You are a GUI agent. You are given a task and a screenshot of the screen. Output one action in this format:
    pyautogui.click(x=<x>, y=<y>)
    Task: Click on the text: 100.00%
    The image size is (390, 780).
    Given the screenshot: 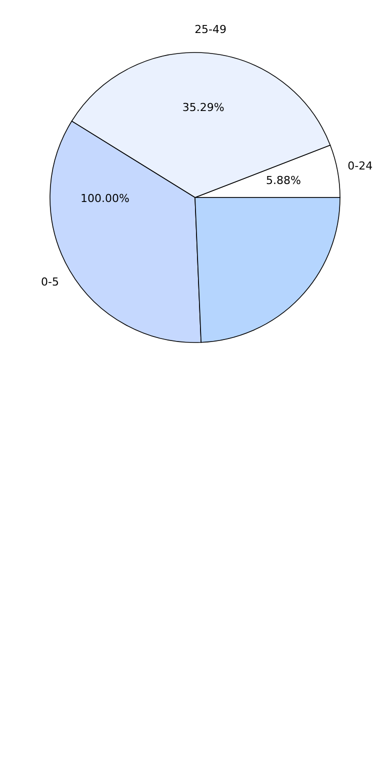 What is the action you would take?
    pyautogui.click(x=105, y=198)
    